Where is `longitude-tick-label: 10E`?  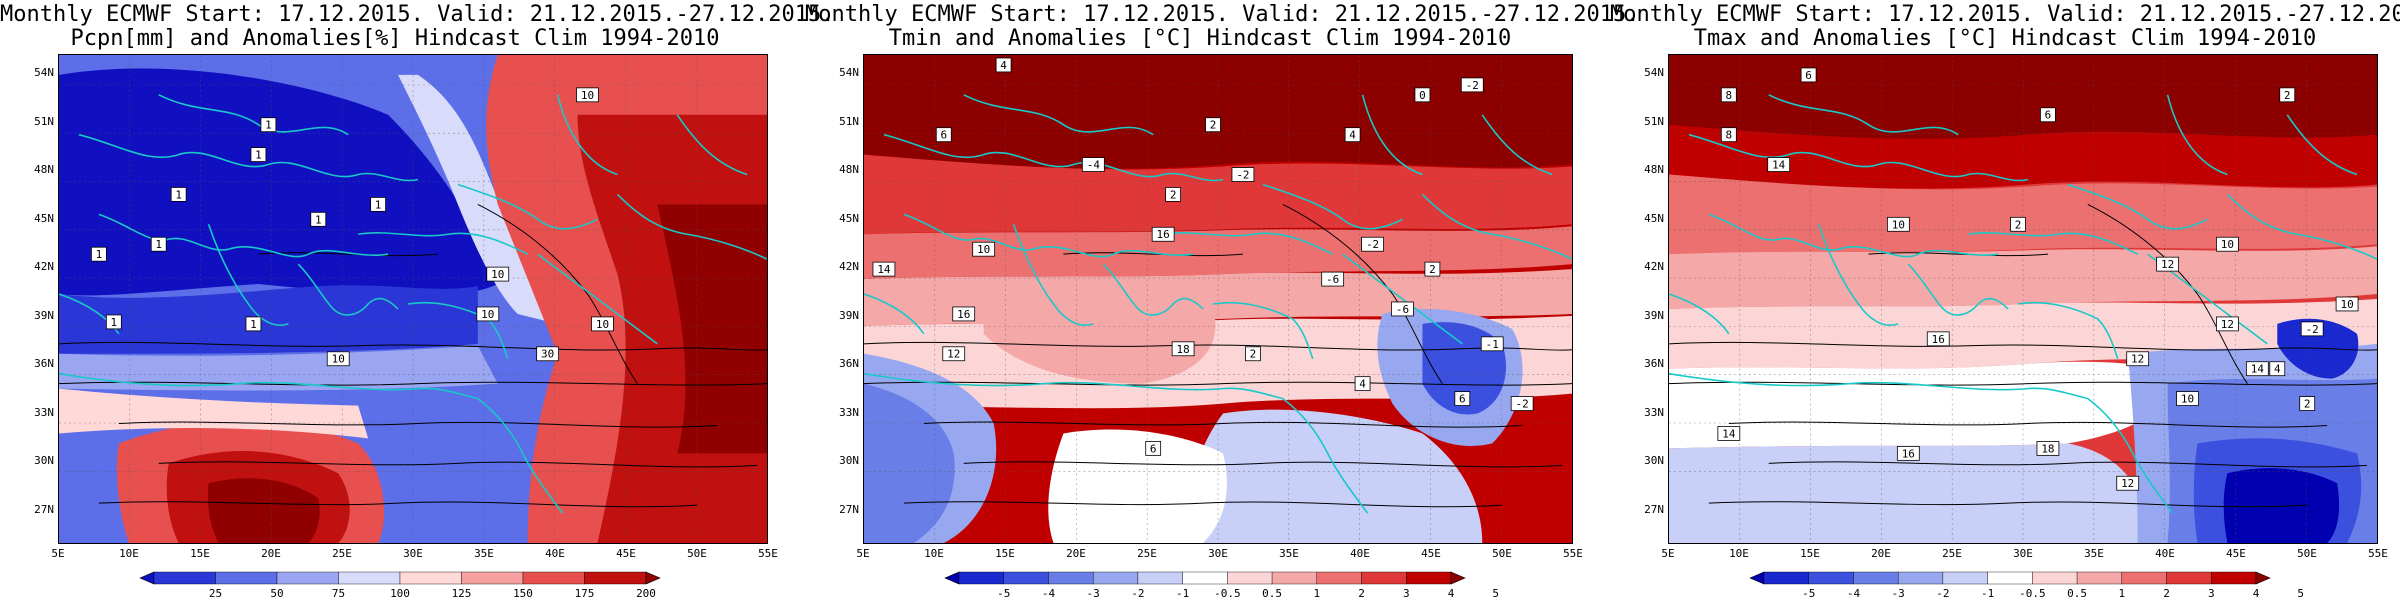
longitude-tick-label: 10E is located at coordinates (934, 553).